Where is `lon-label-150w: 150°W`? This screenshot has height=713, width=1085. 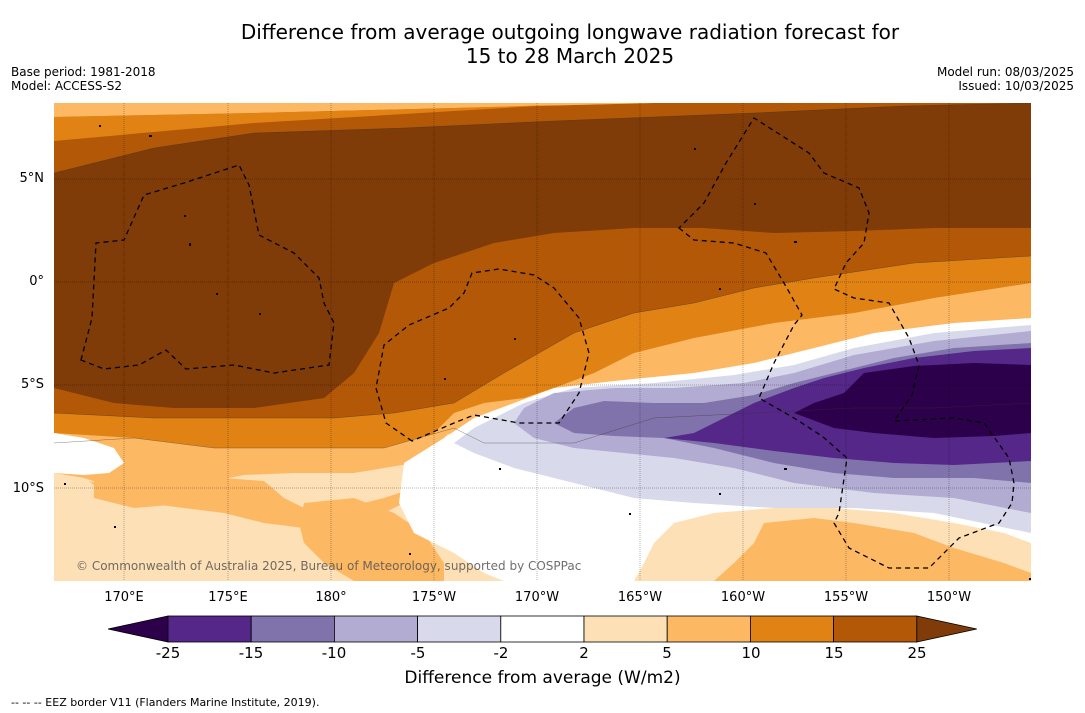
lon-label-150w: 150°W is located at coordinates (949, 597).